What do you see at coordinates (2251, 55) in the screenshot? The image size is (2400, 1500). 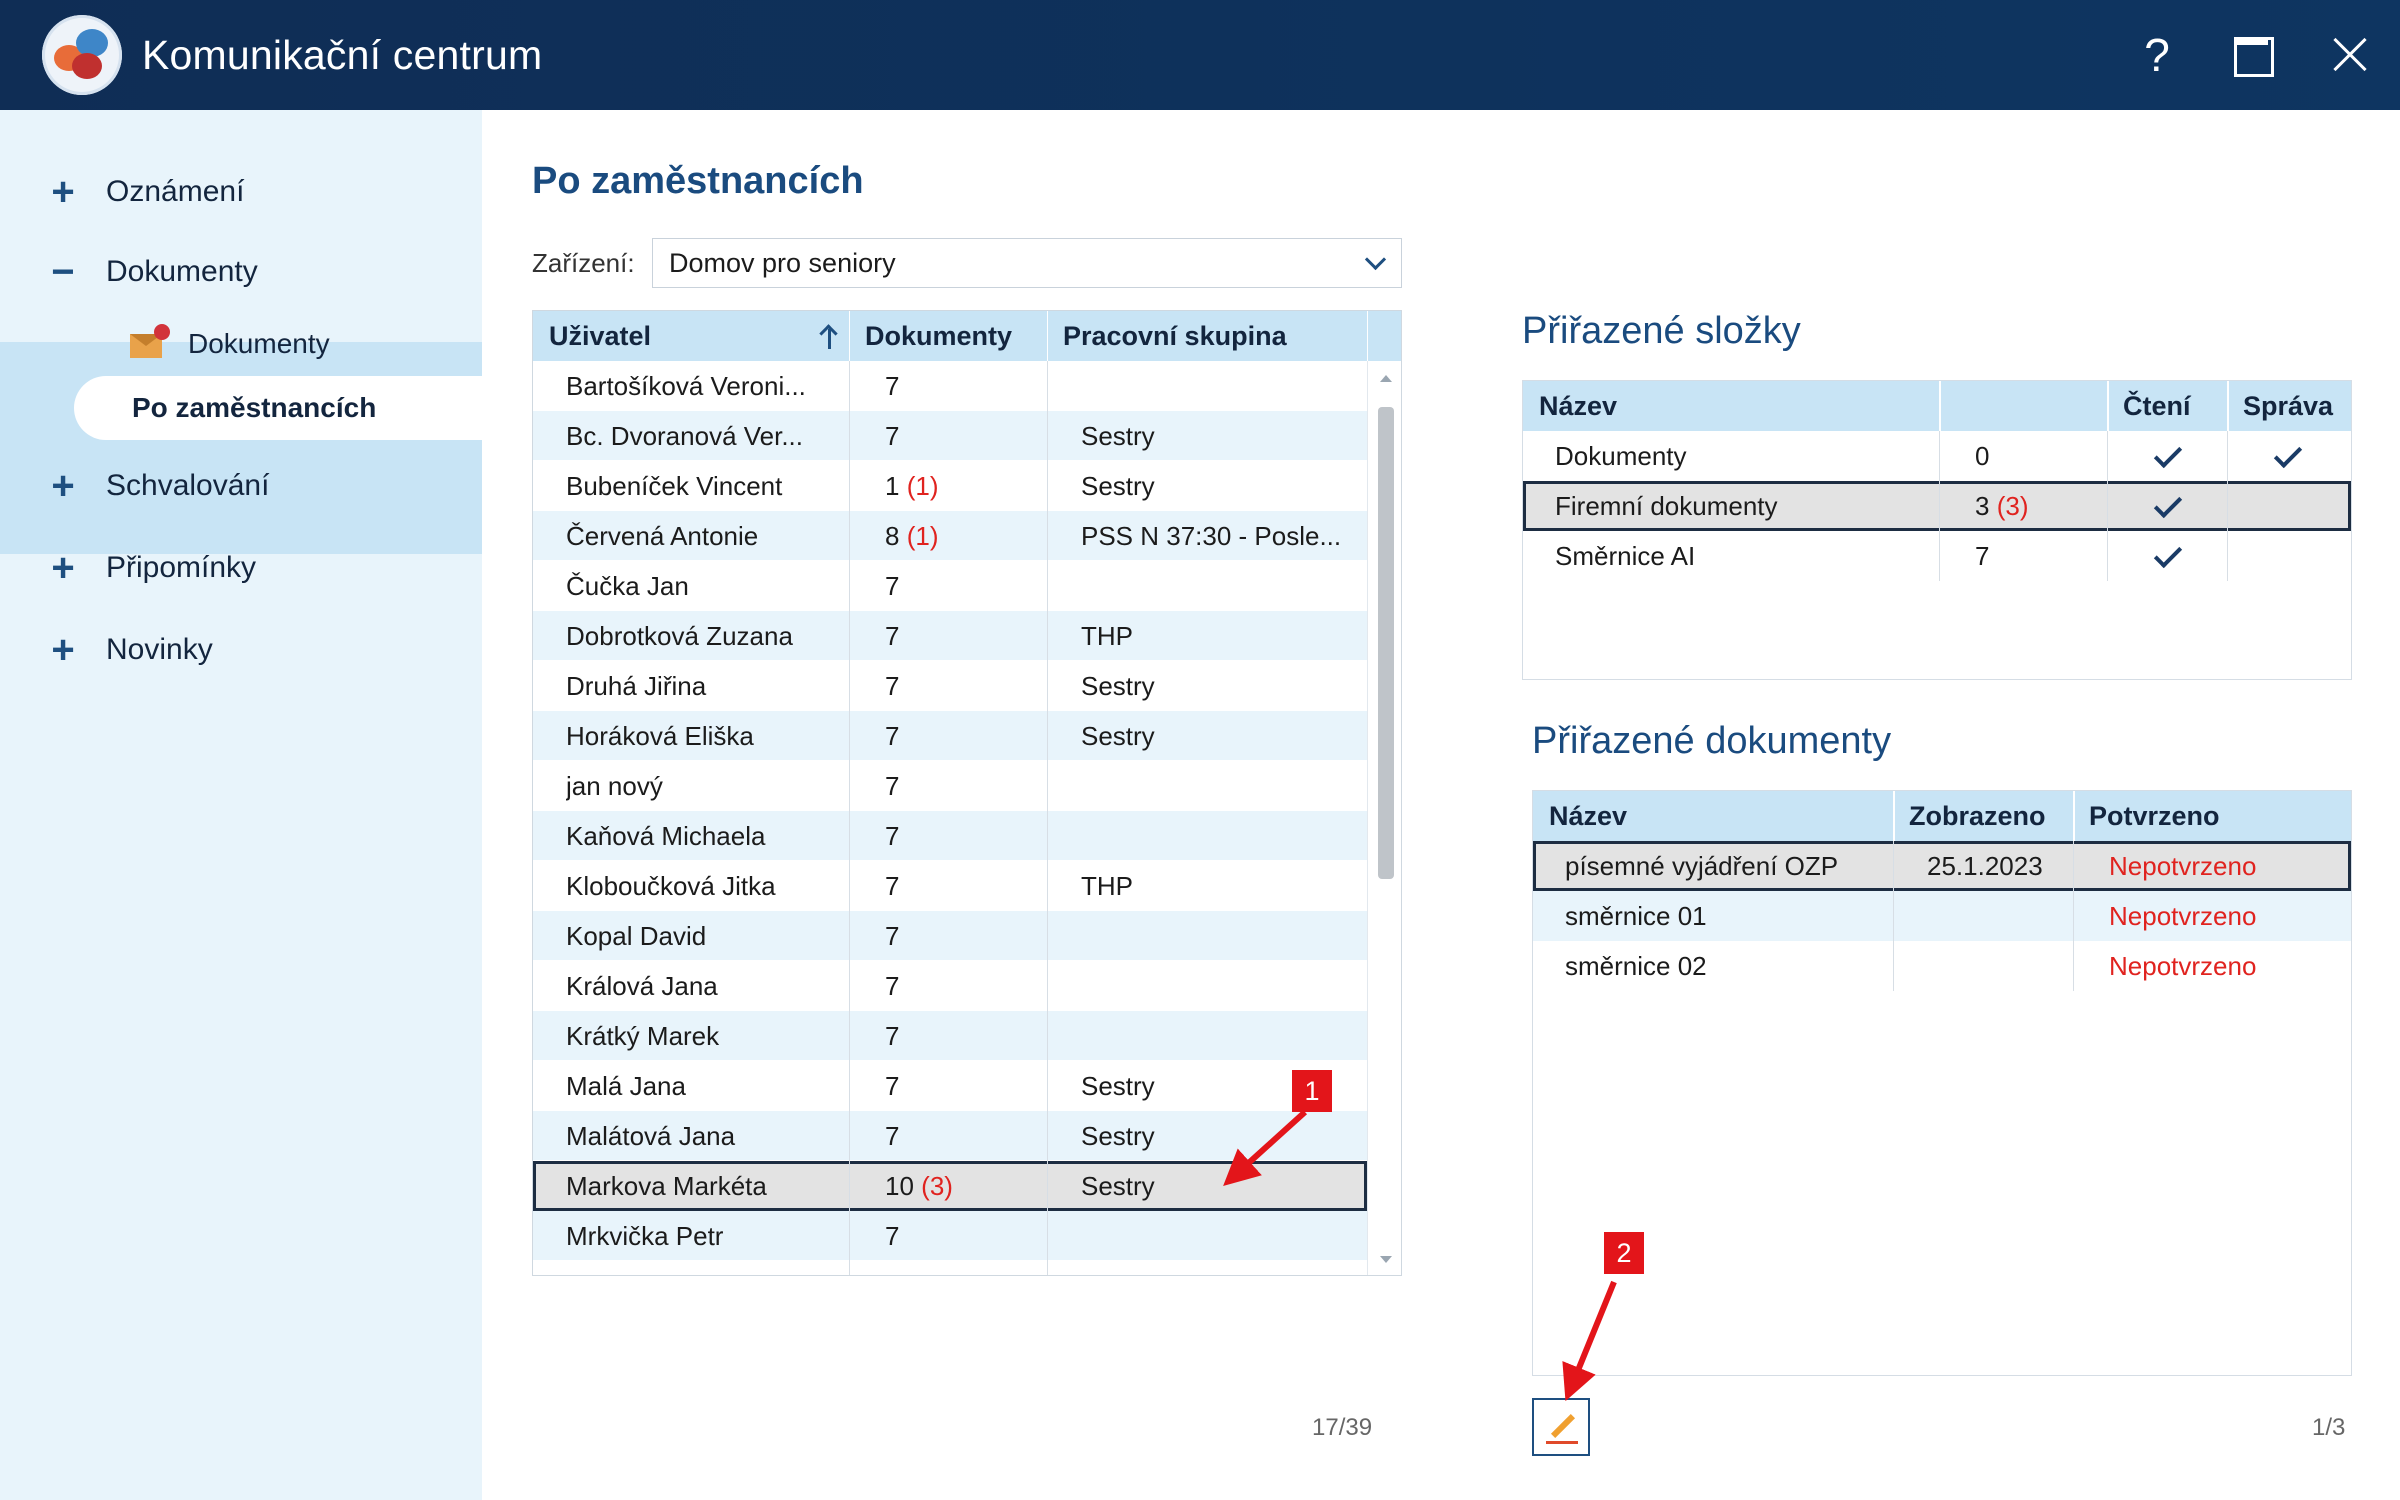 I see `maximize-button` at bounding box center [2251, 55].